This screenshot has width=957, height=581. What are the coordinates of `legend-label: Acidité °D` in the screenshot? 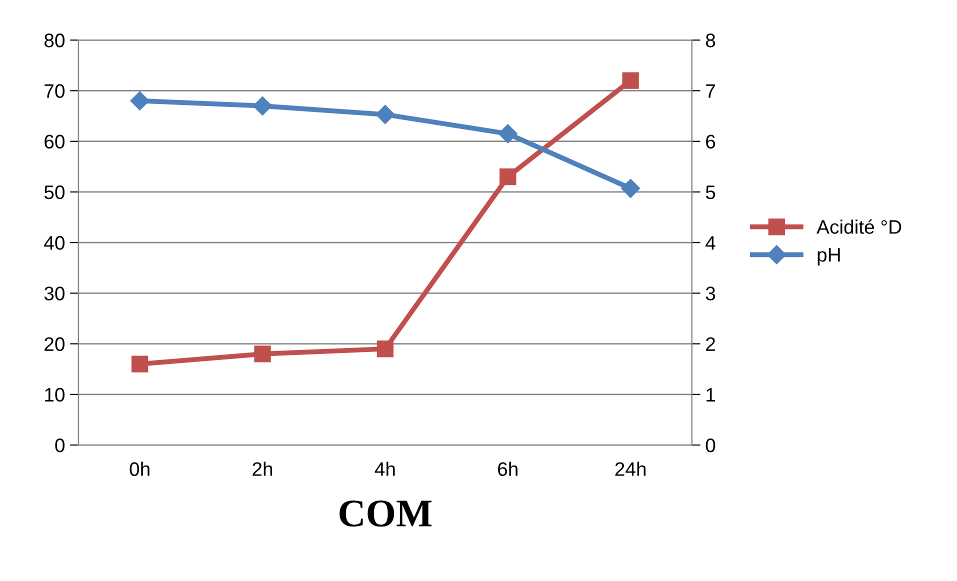 It's located at (859, 226).